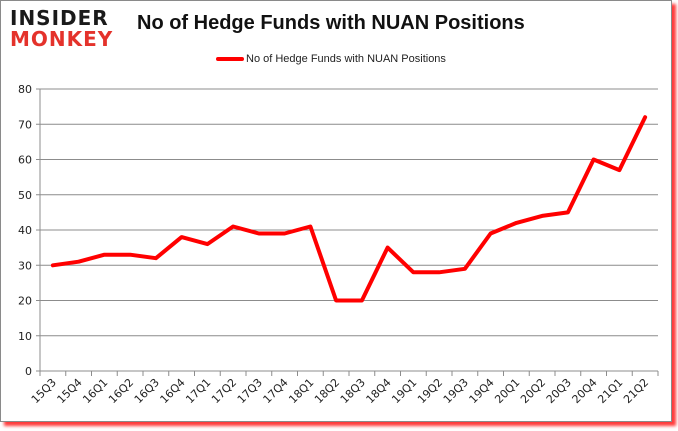 This screenshot has height=431, width=678. What do you see at coordinates (379, 391) in the screenshot?
I see `x-tick-label: 18Q4` at bounding box center [379, 391].